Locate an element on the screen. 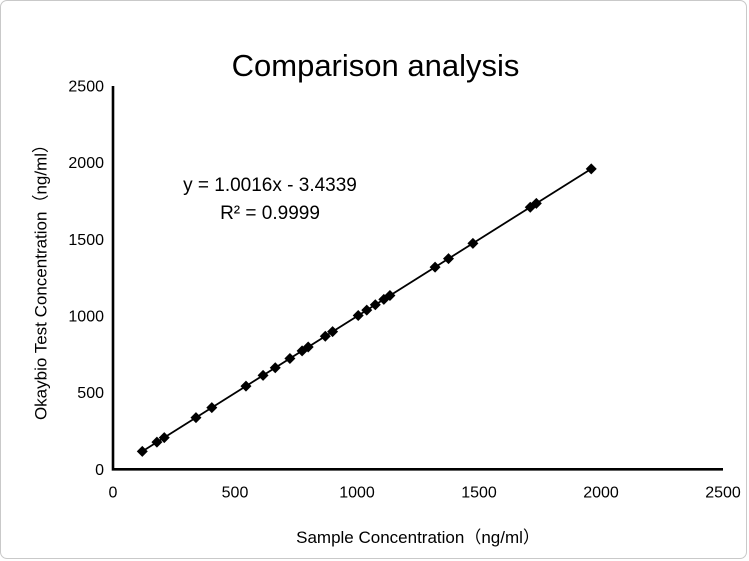 This screenshot has height=561, width=749. x-tick-label: 500 is located at coordinates (235, 493).